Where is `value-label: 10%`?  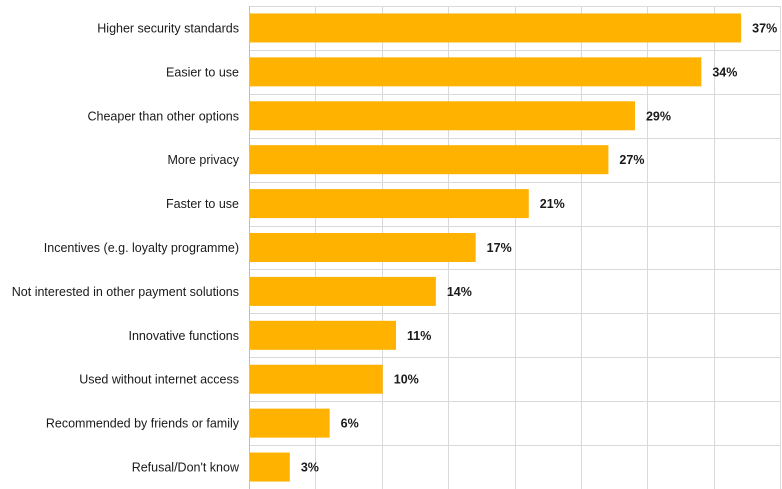
value-label: 10% is located at coordinates (406, 380).